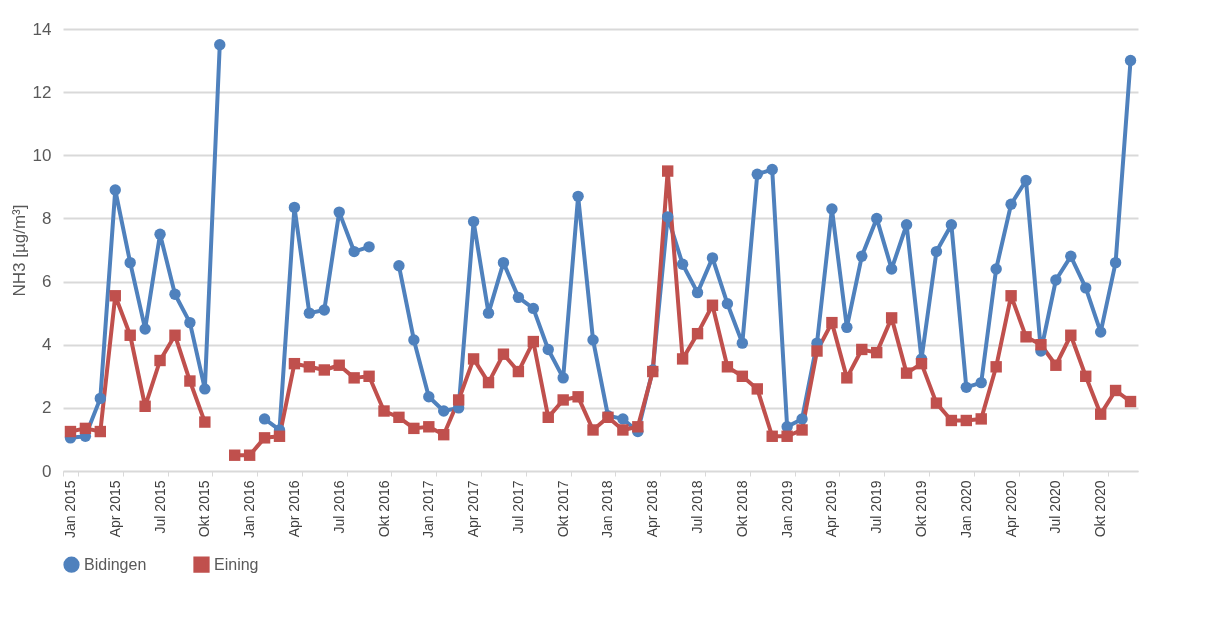 The height and width of the screenshot is (619, 1206). Describe the element at coordinates (42, 155) in the screenshot. I see `y-tick-label: 10` at that location.